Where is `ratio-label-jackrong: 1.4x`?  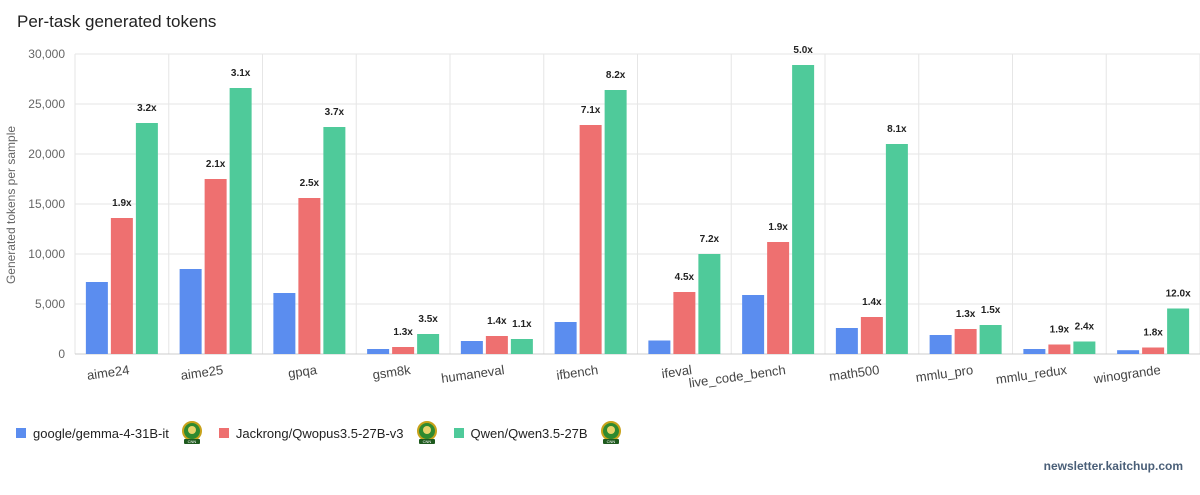 ratio-label-jackrong: 1.4x is located at coordinates (497, 321).